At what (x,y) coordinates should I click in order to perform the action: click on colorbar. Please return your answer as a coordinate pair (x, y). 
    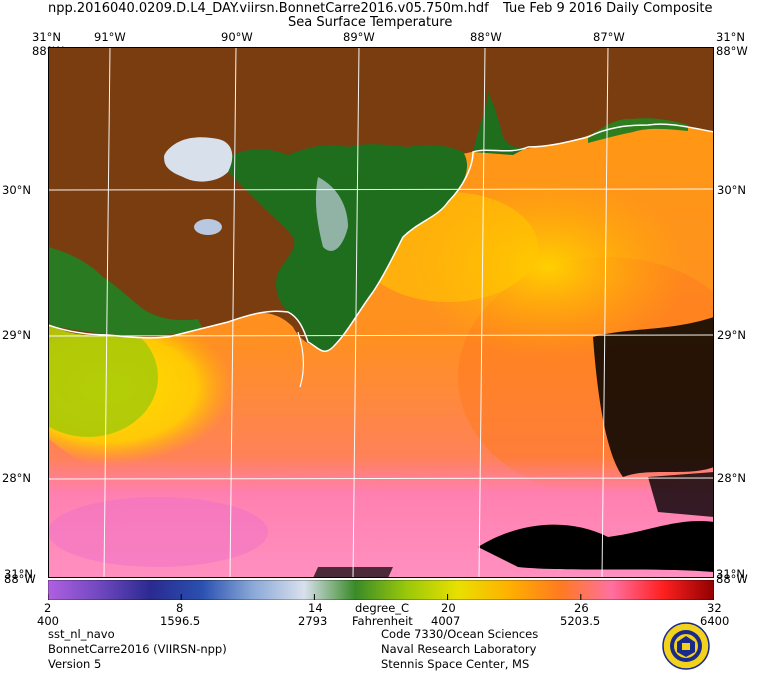
    Looking at the image, I should click on (381, 590).